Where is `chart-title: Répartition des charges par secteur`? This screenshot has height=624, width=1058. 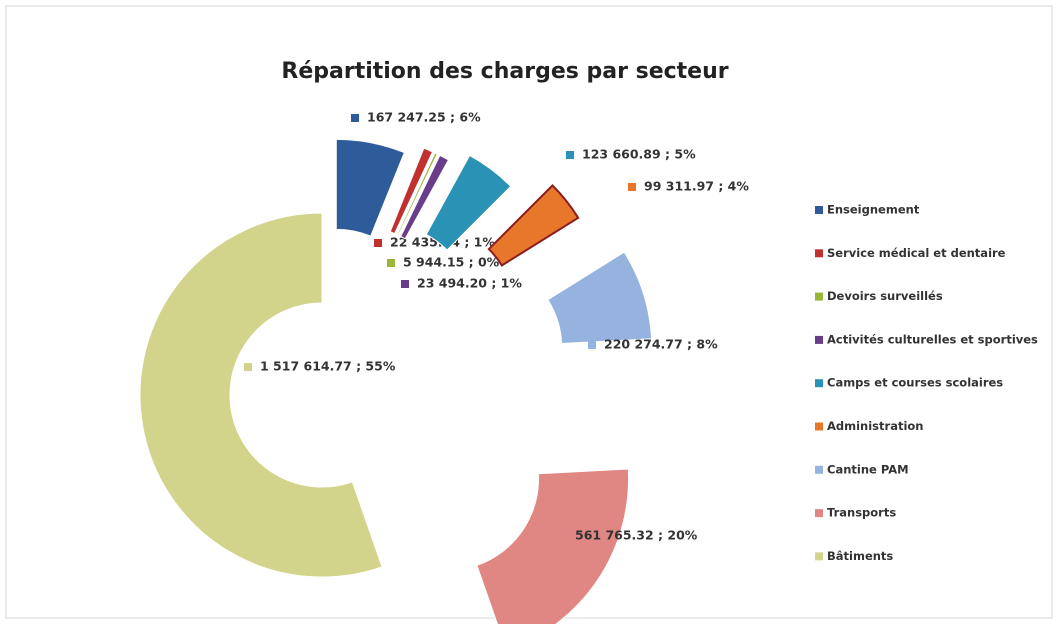 chart-title: Répartition des charges par secteur is located at coordinates (504, 71).